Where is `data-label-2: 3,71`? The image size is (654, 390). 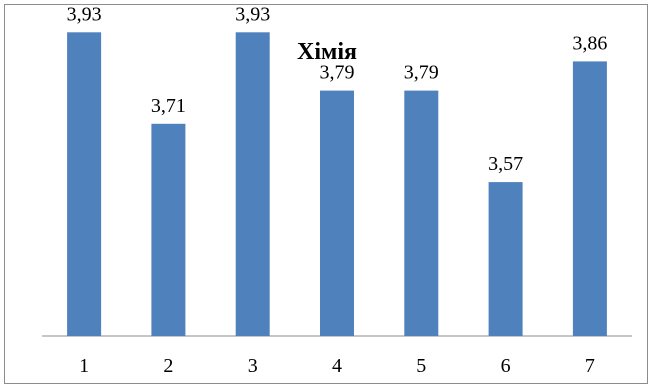 data-label-2: 3,71 is located at coordinates (168, 106).